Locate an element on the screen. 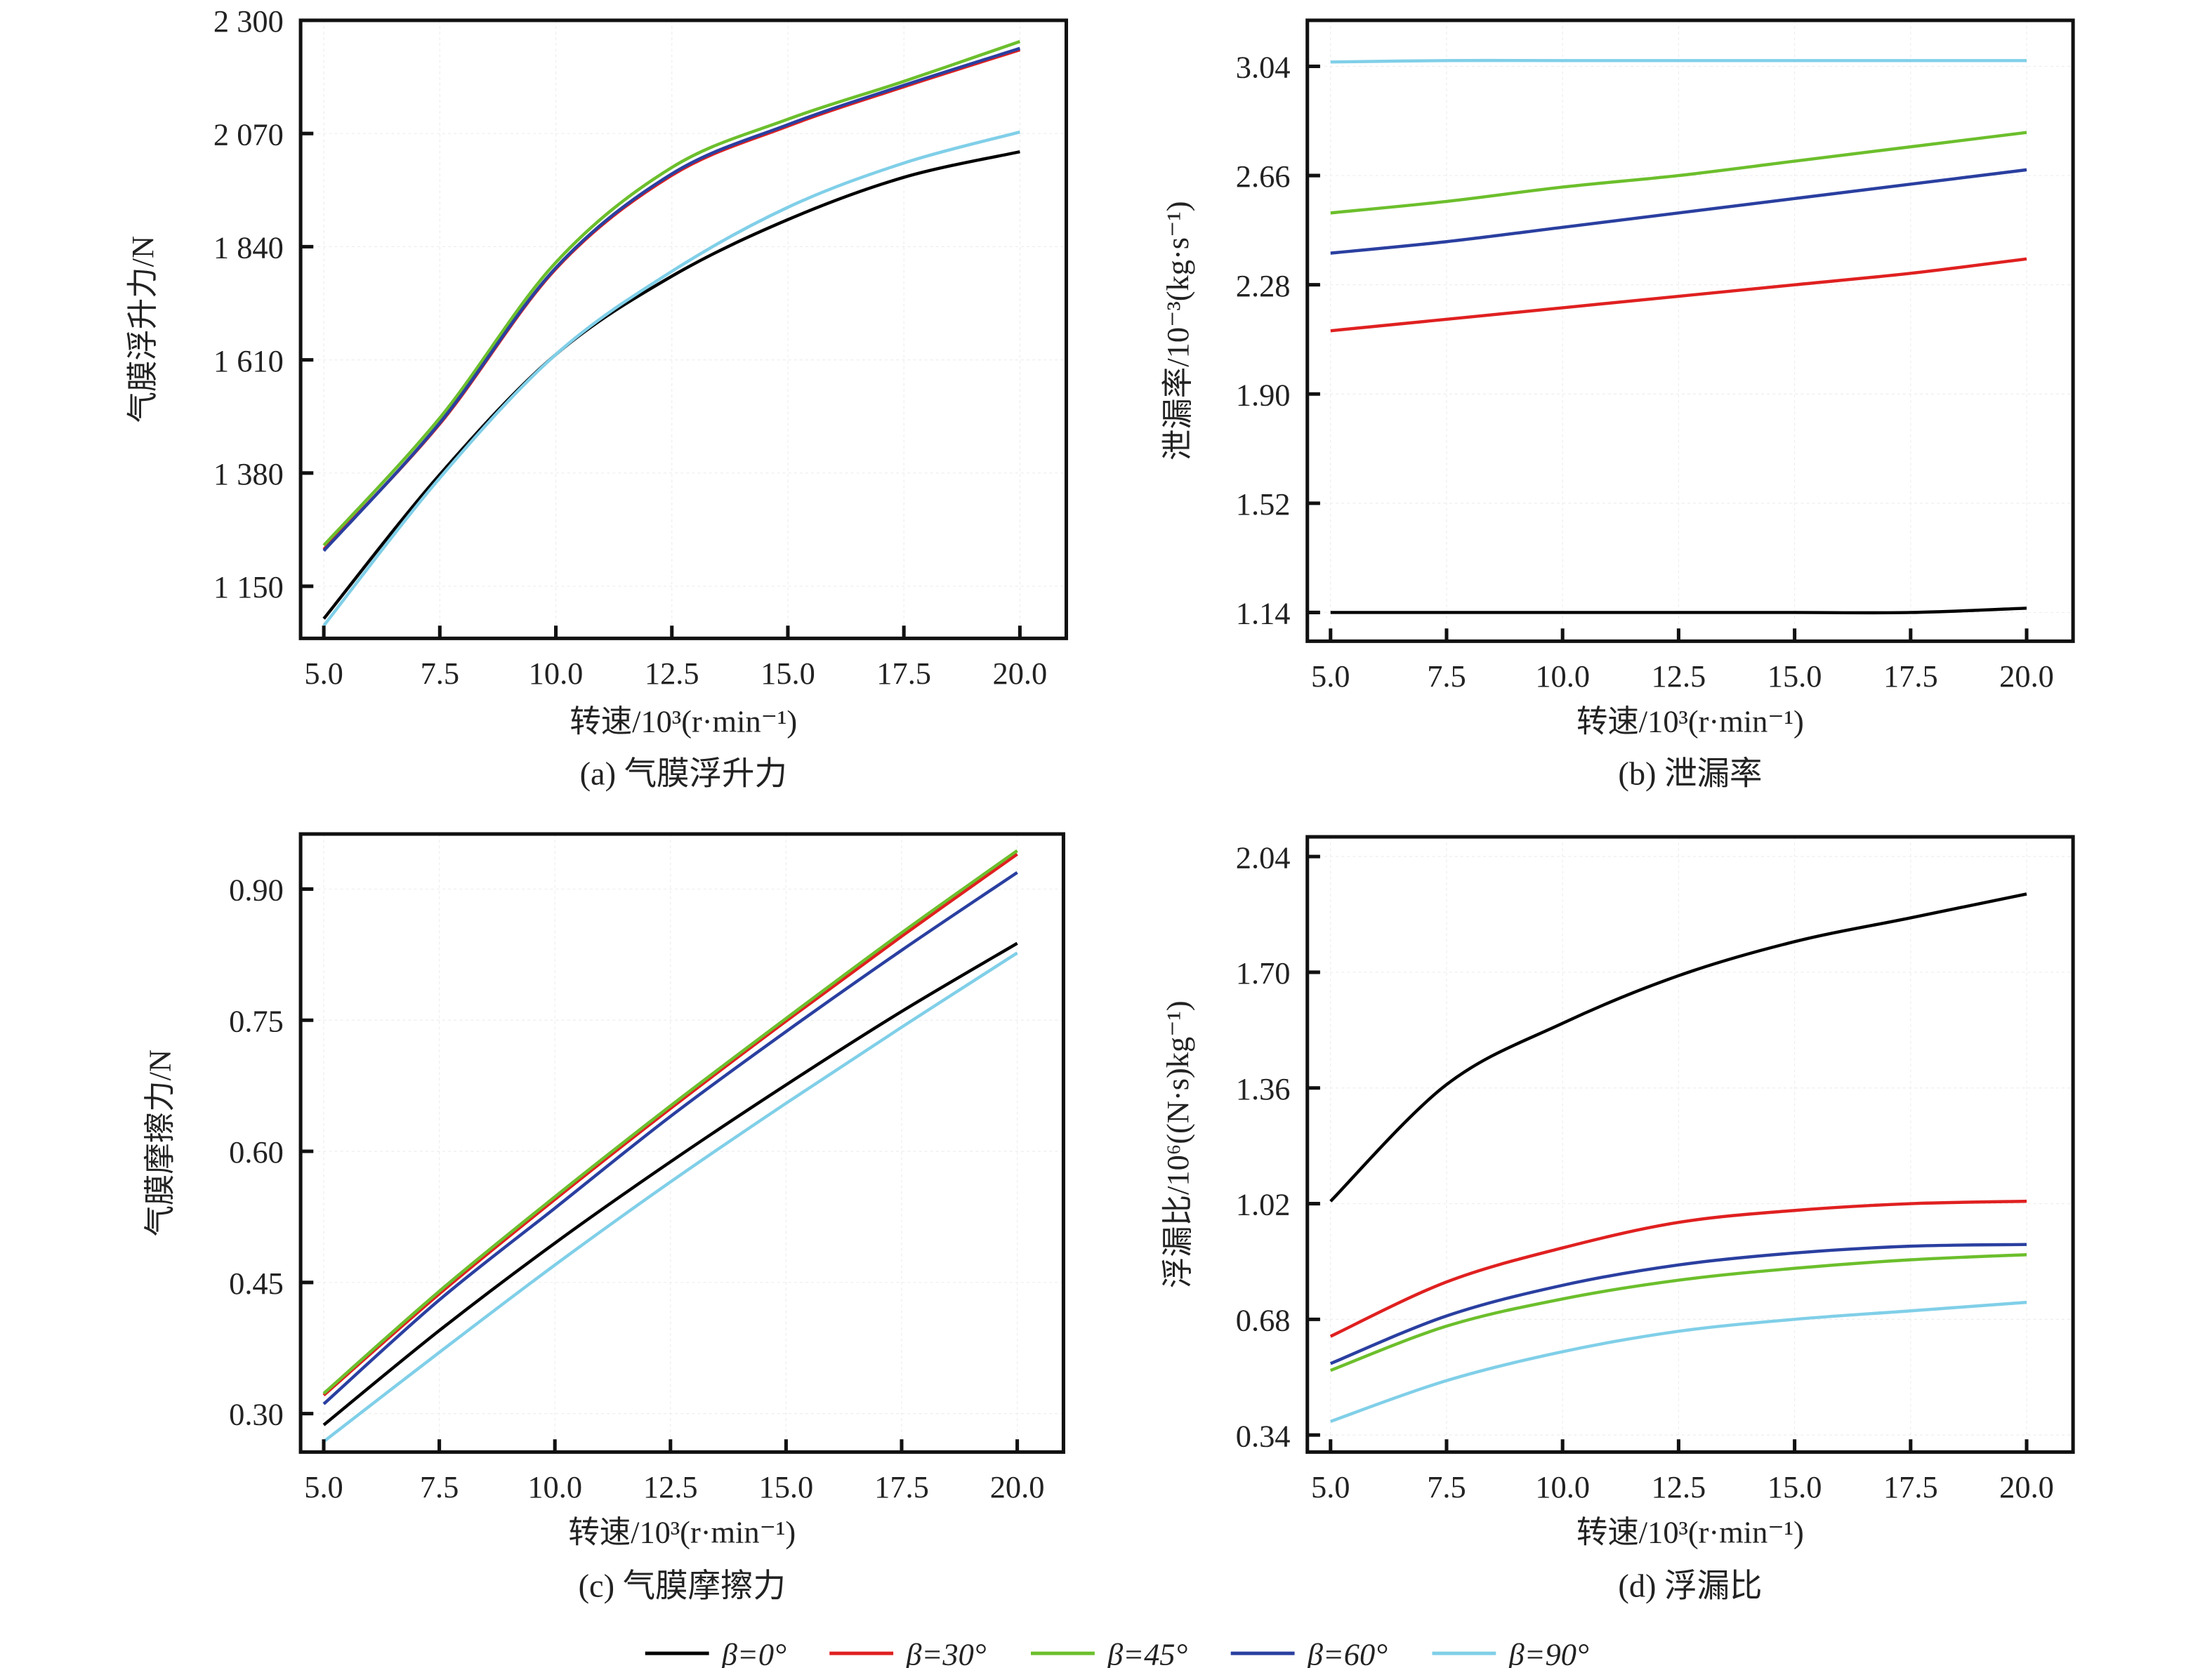 This screenshot has width=2212, height=1668. panel-caption: (a) 气膜浮升力 is located at coordinates (683, 774).